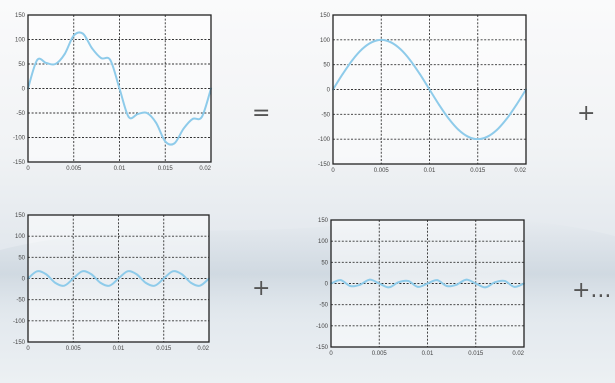 The image size is (615, 383). Describe the element at coordinates (261, 288) in the screenshot. I see `plus-sign-2: +` at that location.